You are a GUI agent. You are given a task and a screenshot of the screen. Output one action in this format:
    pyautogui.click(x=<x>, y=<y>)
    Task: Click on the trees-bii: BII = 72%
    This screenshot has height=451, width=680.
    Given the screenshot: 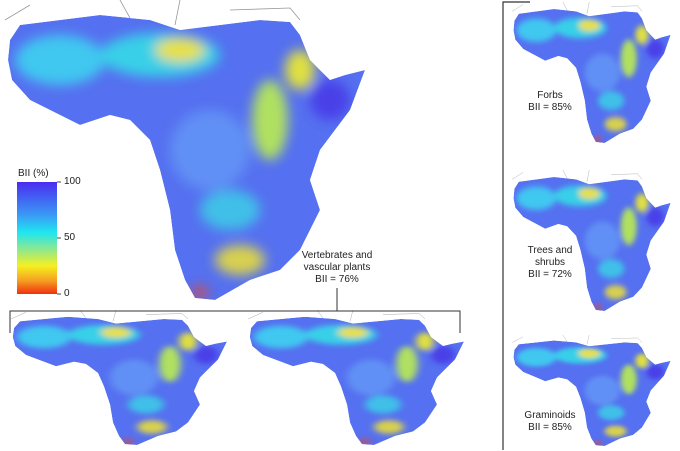 What is the action you would take?
    pyautogui.click(x=550, y=274)
    